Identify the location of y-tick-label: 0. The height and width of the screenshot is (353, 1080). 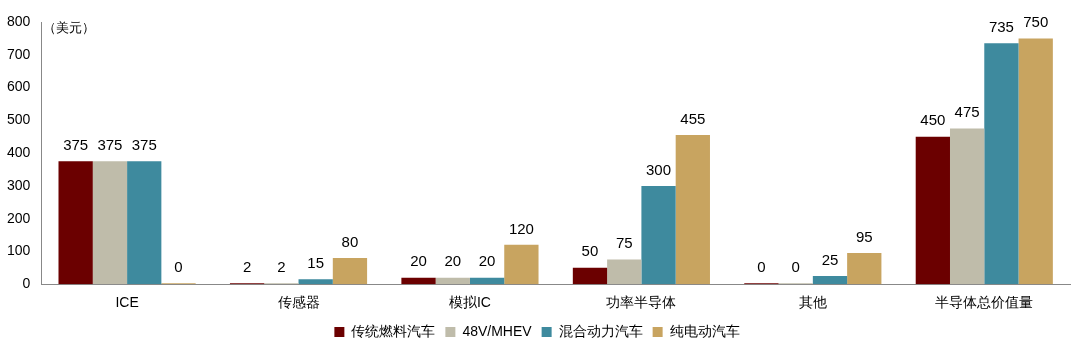
(26, 283).